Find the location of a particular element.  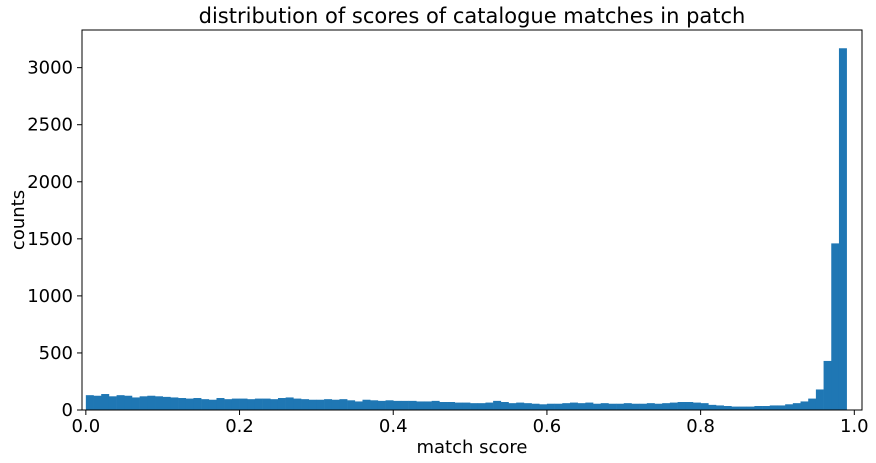

y-tick-label: 2000 is located at coordinates (50, 182).